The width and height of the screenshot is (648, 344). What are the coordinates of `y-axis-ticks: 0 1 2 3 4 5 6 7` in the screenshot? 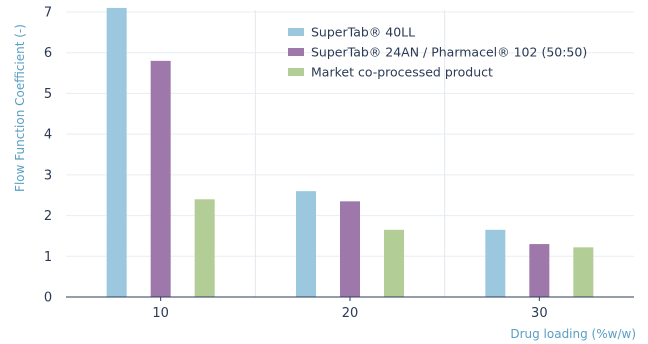 It's located at (48, 156).